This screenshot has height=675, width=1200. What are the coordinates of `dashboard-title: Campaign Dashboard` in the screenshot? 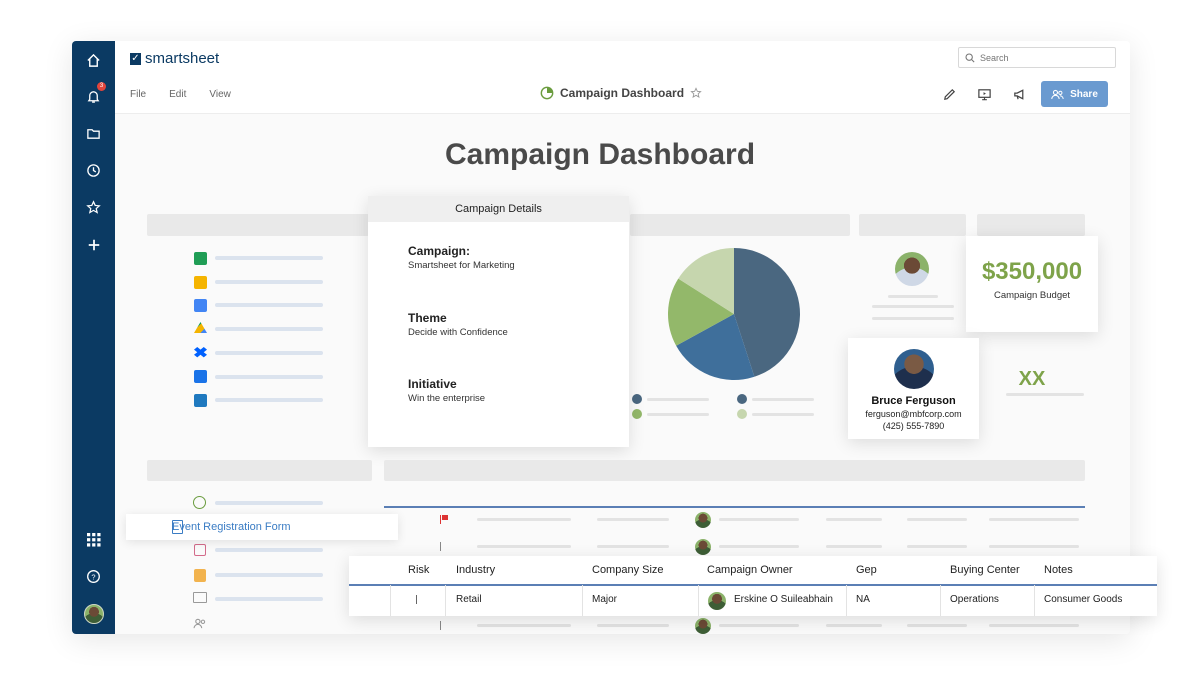 It's located at (600, 154).